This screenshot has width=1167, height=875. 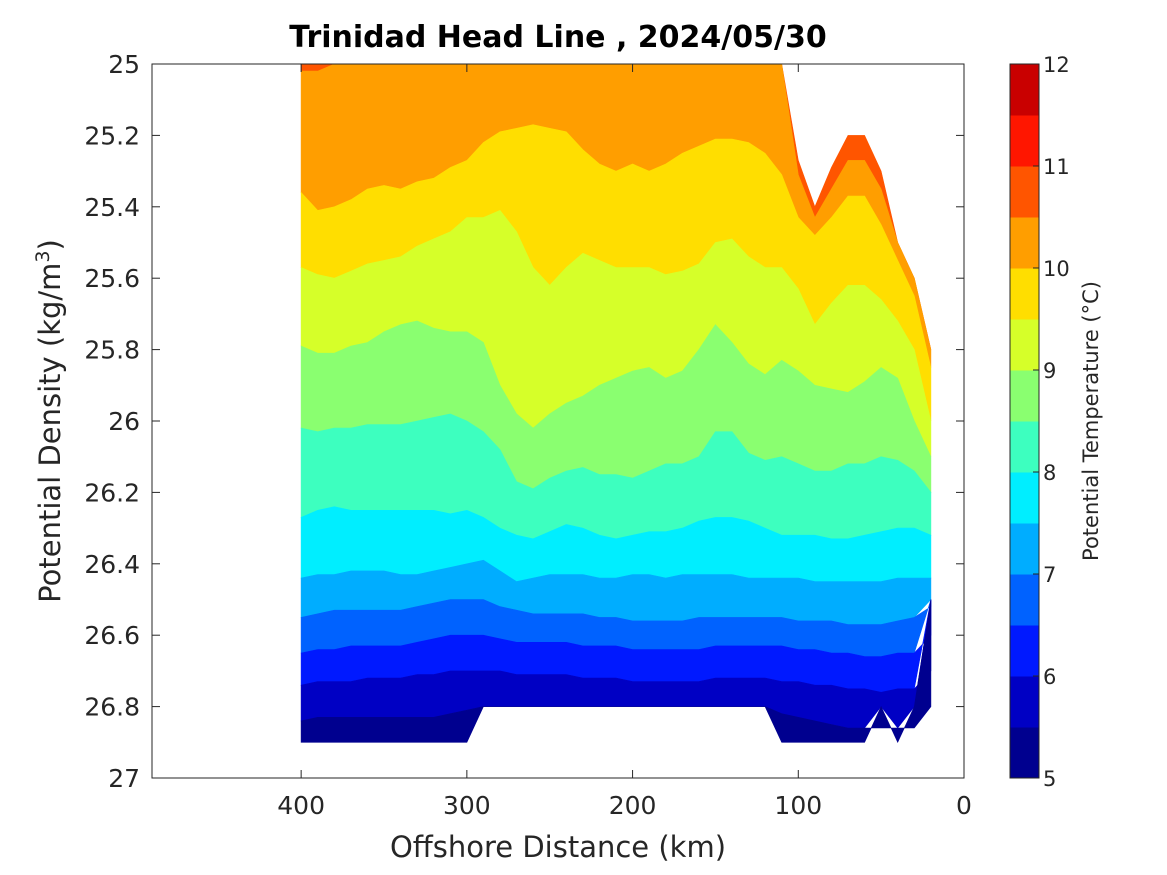 What do you see at coordinates (49, 421) in the screenshot?
I see `y-axis-label: Potential Density (kg/m3)` at bounding box center [49, 421].